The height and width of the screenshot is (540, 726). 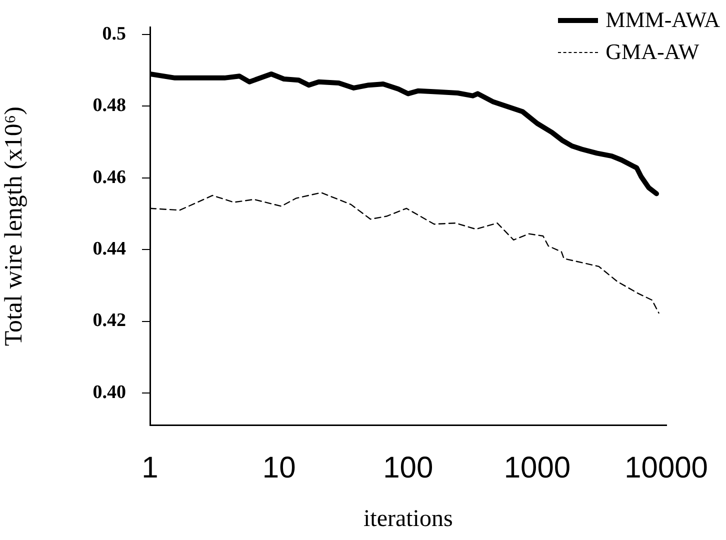 I want to click on y-tick-label: 0.48, so click(x=109, y=105).